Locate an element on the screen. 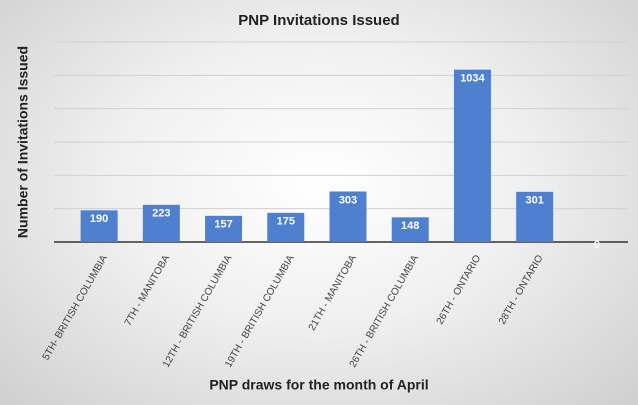 The image size is (638, 405). x-tick-label: 12TH - BRITISH COLUMBIA is located at coordinates (198, 311).